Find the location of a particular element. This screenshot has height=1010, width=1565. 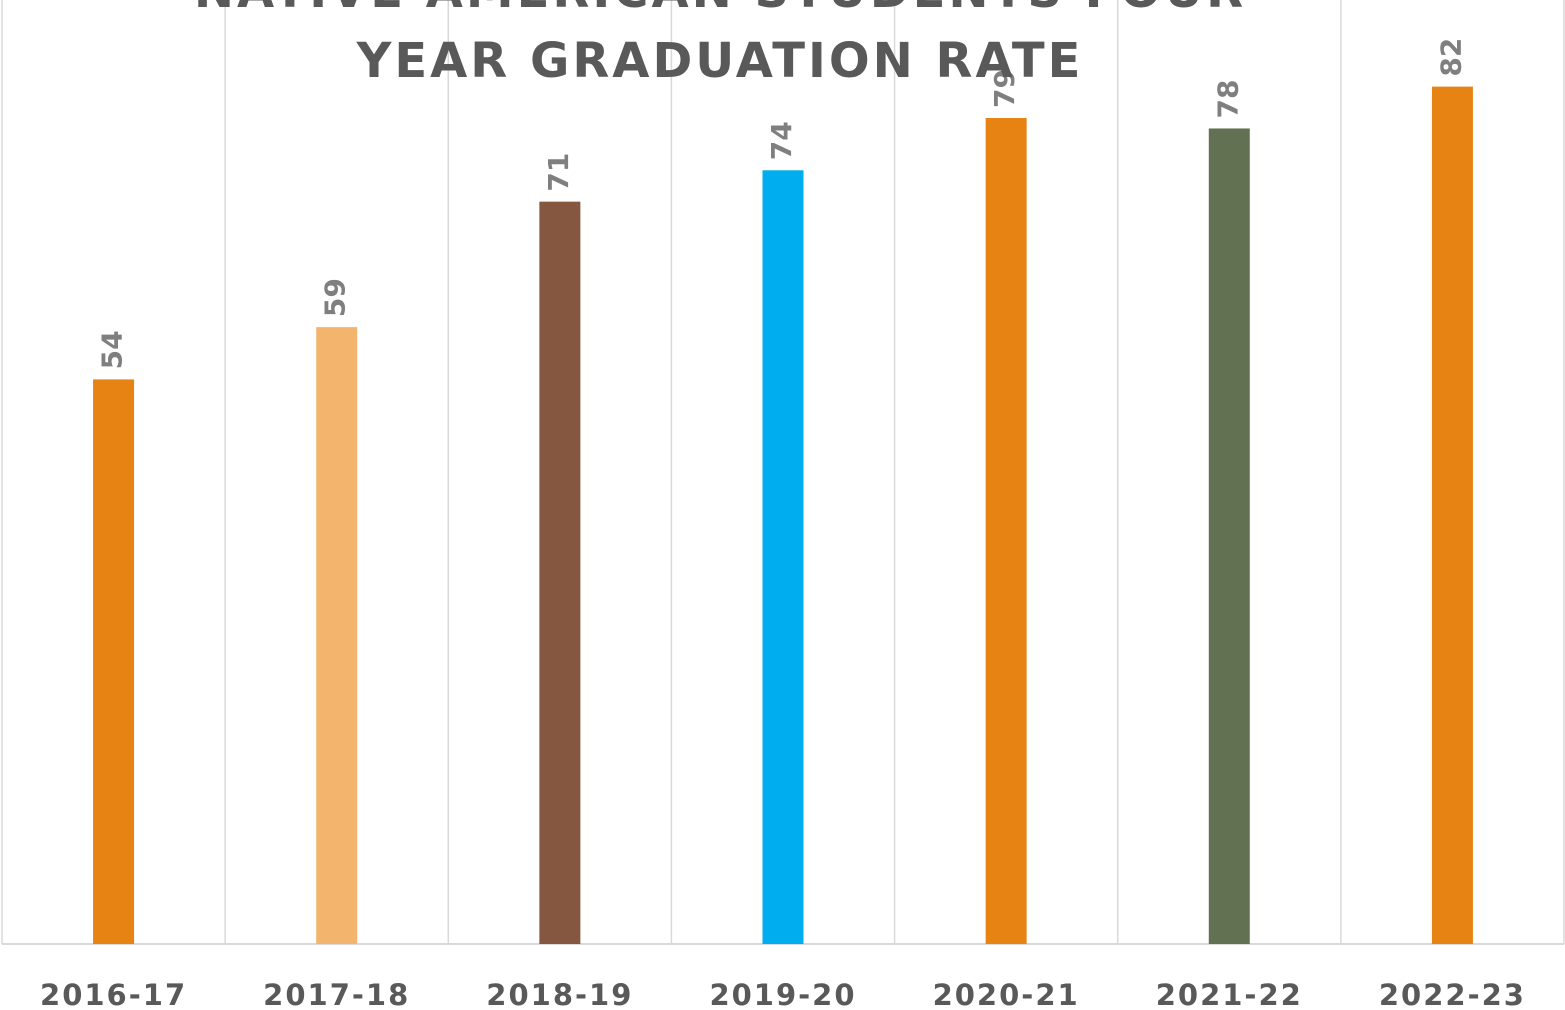

x-tick-label: 2018-19 is located at coordinates (559, 994).